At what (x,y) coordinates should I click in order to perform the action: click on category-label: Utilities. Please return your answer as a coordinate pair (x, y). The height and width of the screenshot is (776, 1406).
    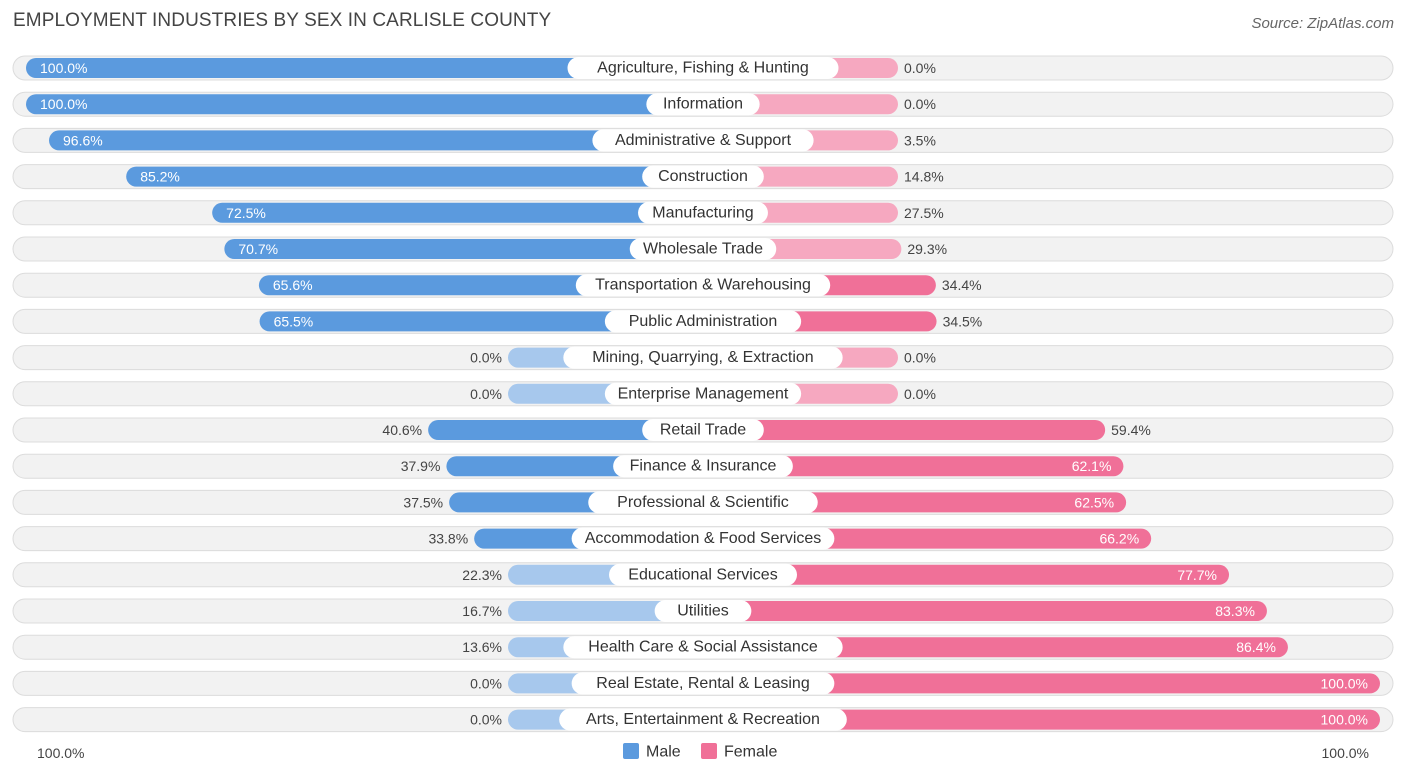
    Looking at the image, I should click on (703, 611).